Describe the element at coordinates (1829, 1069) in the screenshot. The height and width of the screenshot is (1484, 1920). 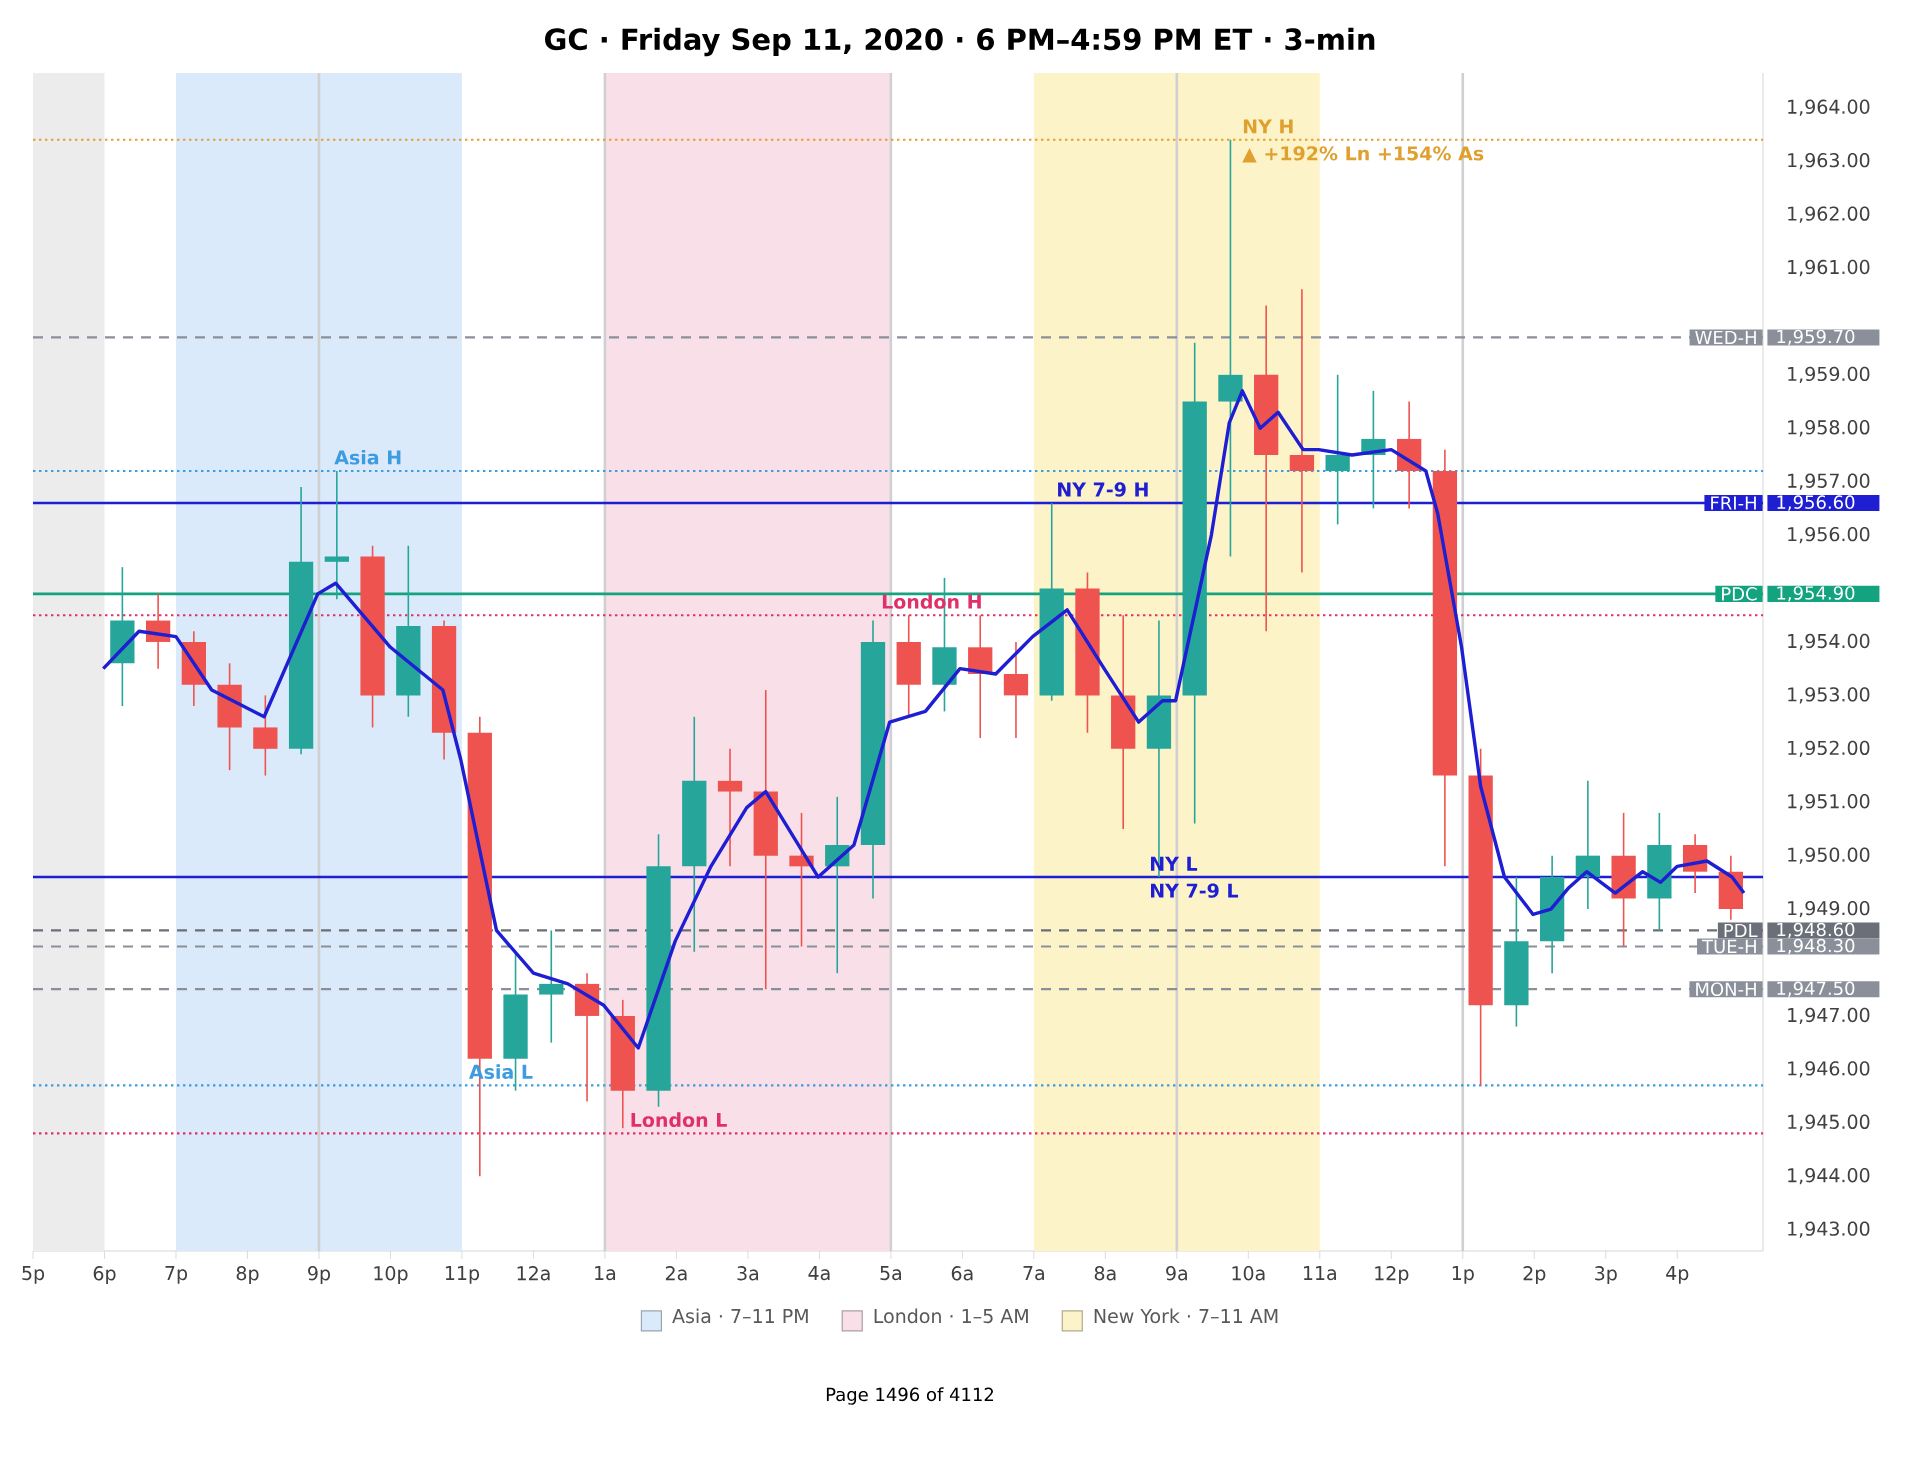
I see `y-tick-label: 1,946.00` at that location.